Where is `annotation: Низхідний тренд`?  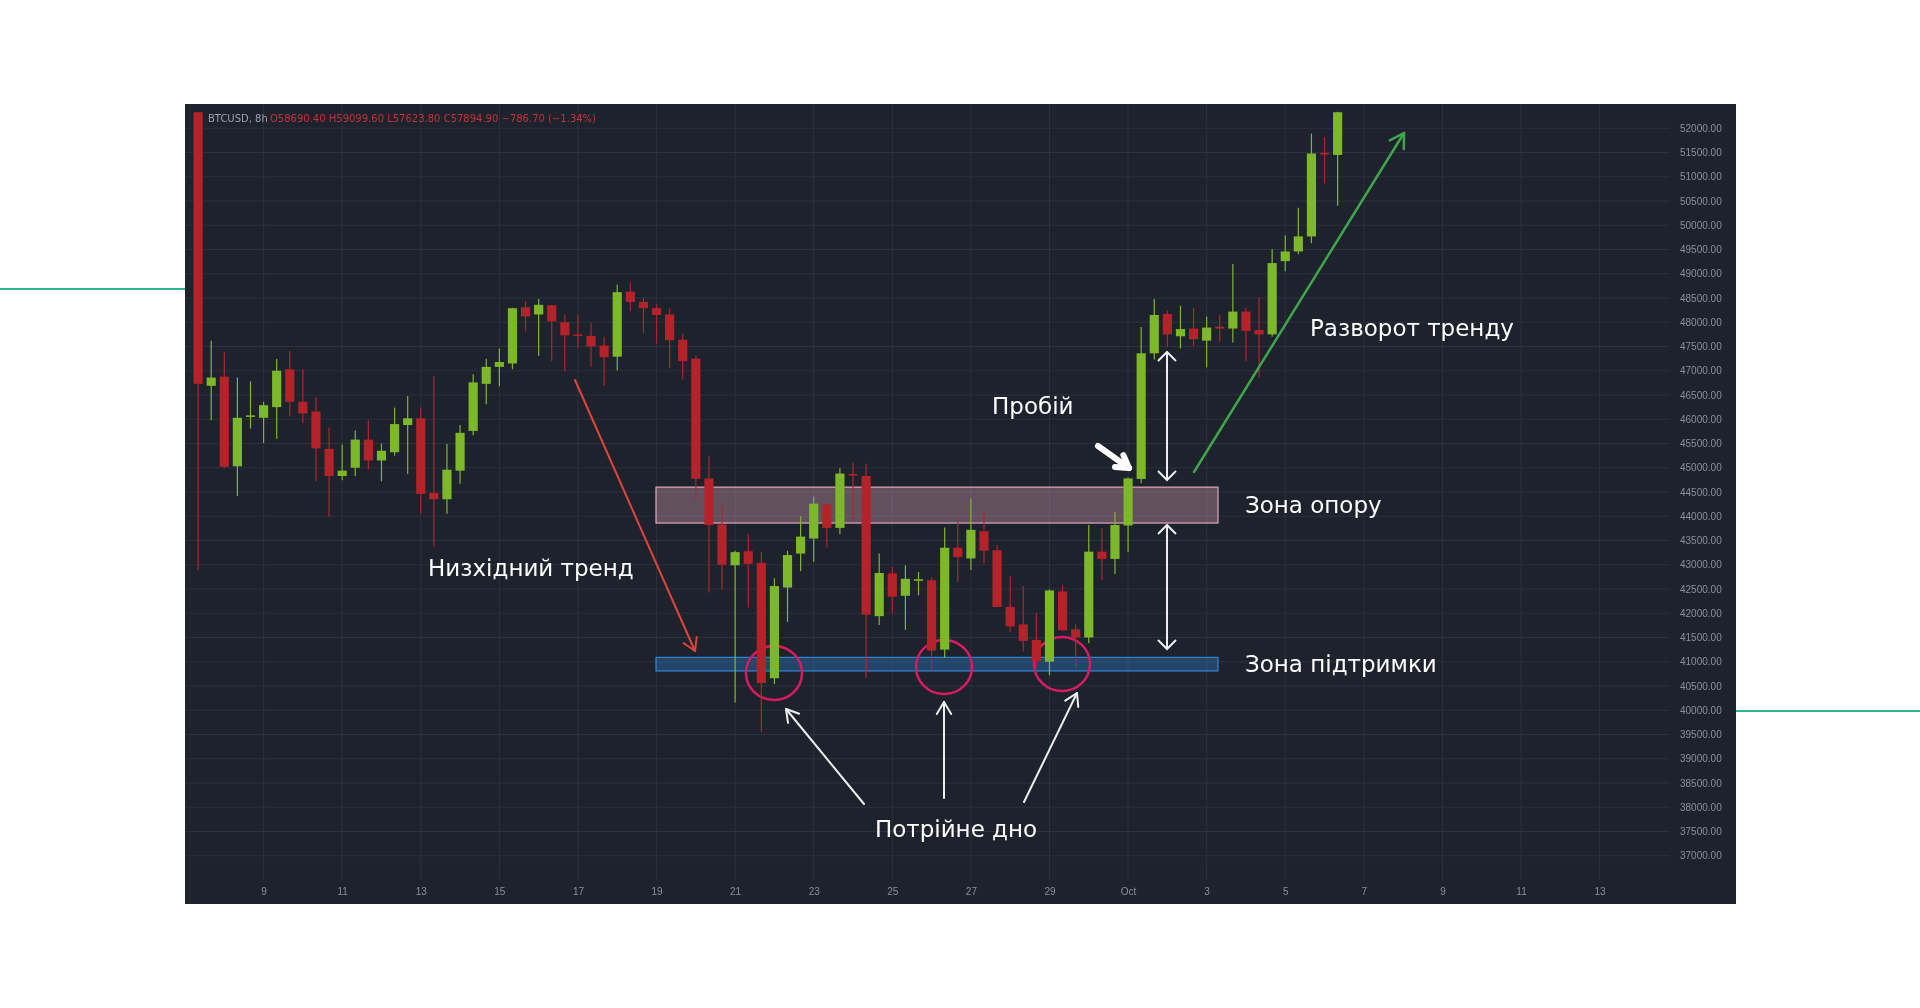 annotation: Низхідний тренд is located at coordinates (531, 568).